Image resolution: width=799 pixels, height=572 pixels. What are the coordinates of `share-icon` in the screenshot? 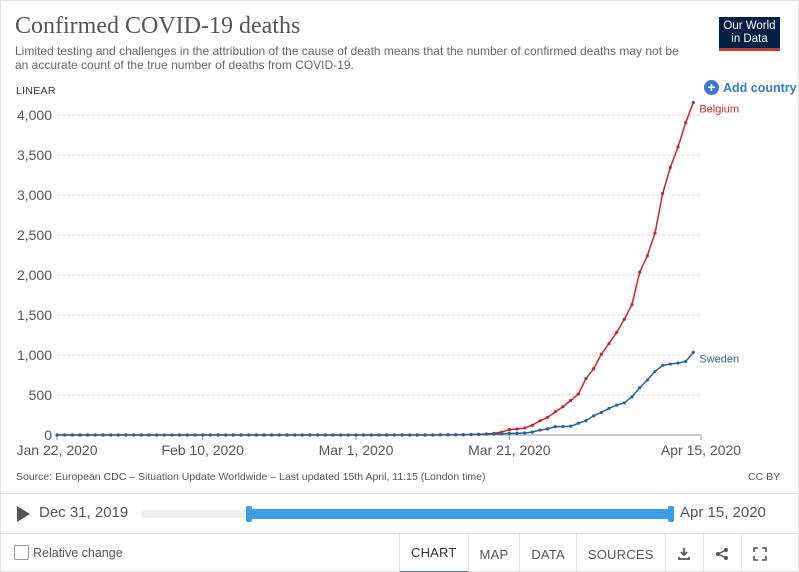 It's located at (721, 553).